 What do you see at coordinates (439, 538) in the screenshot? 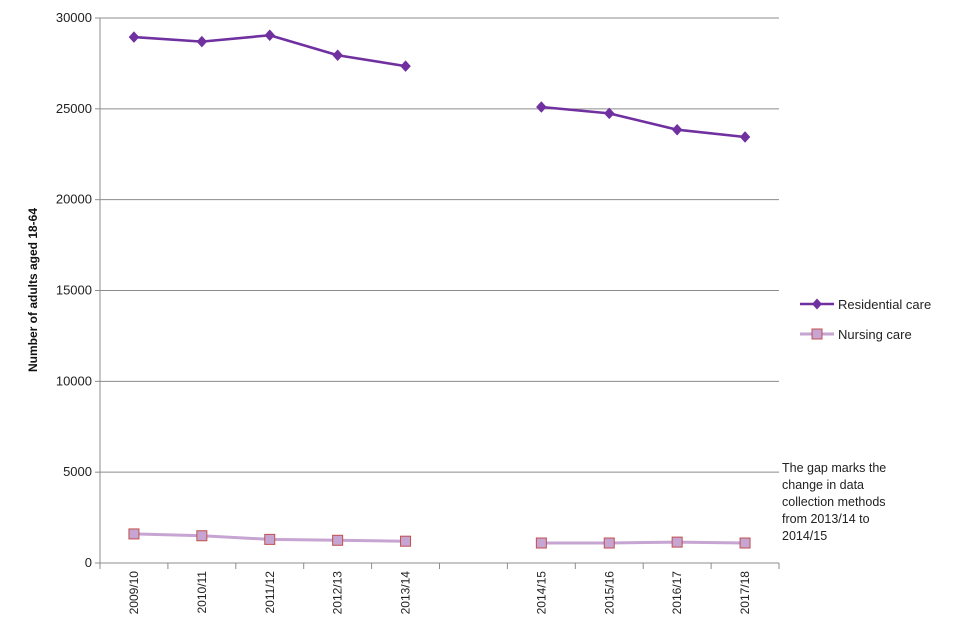
I see `series-nursing-care` at bounding box center [439, 538].